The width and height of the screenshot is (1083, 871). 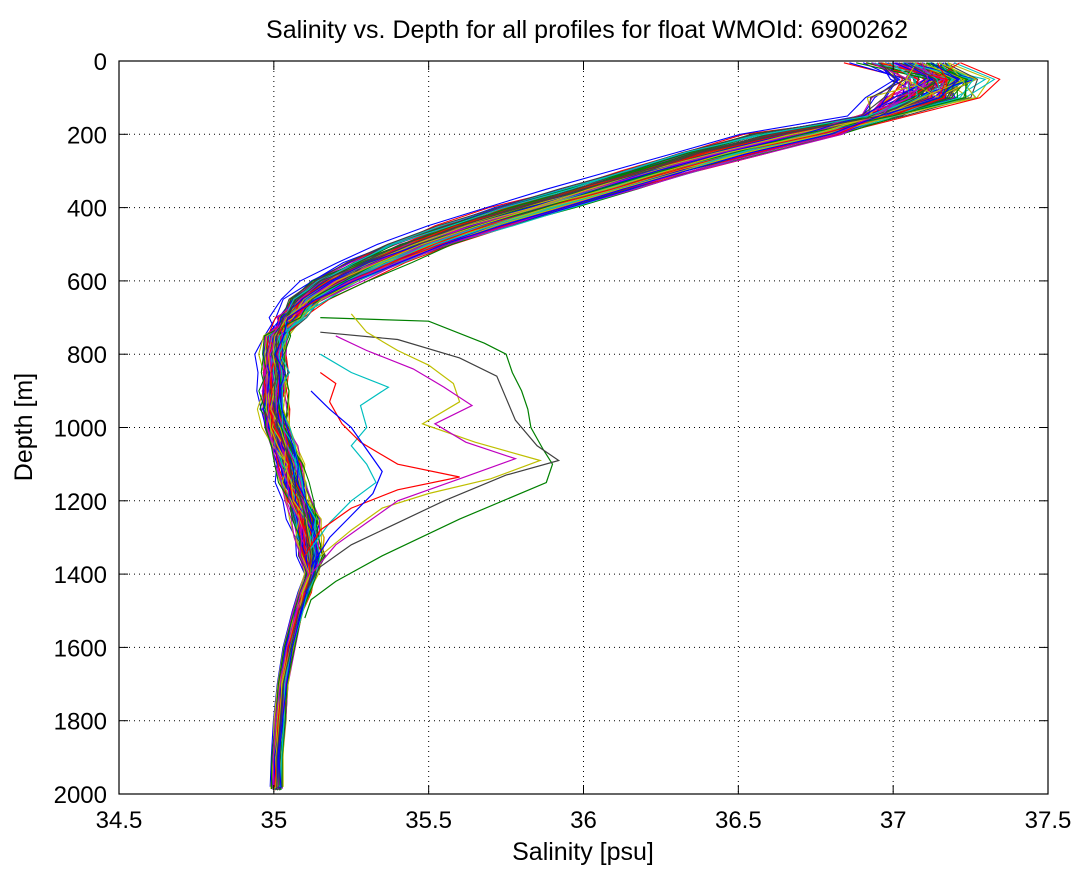 What do you see at coordinates (80, 429) in the screenshot?
I see `y-tick-label: 1000` at bounding box center [80, 429].